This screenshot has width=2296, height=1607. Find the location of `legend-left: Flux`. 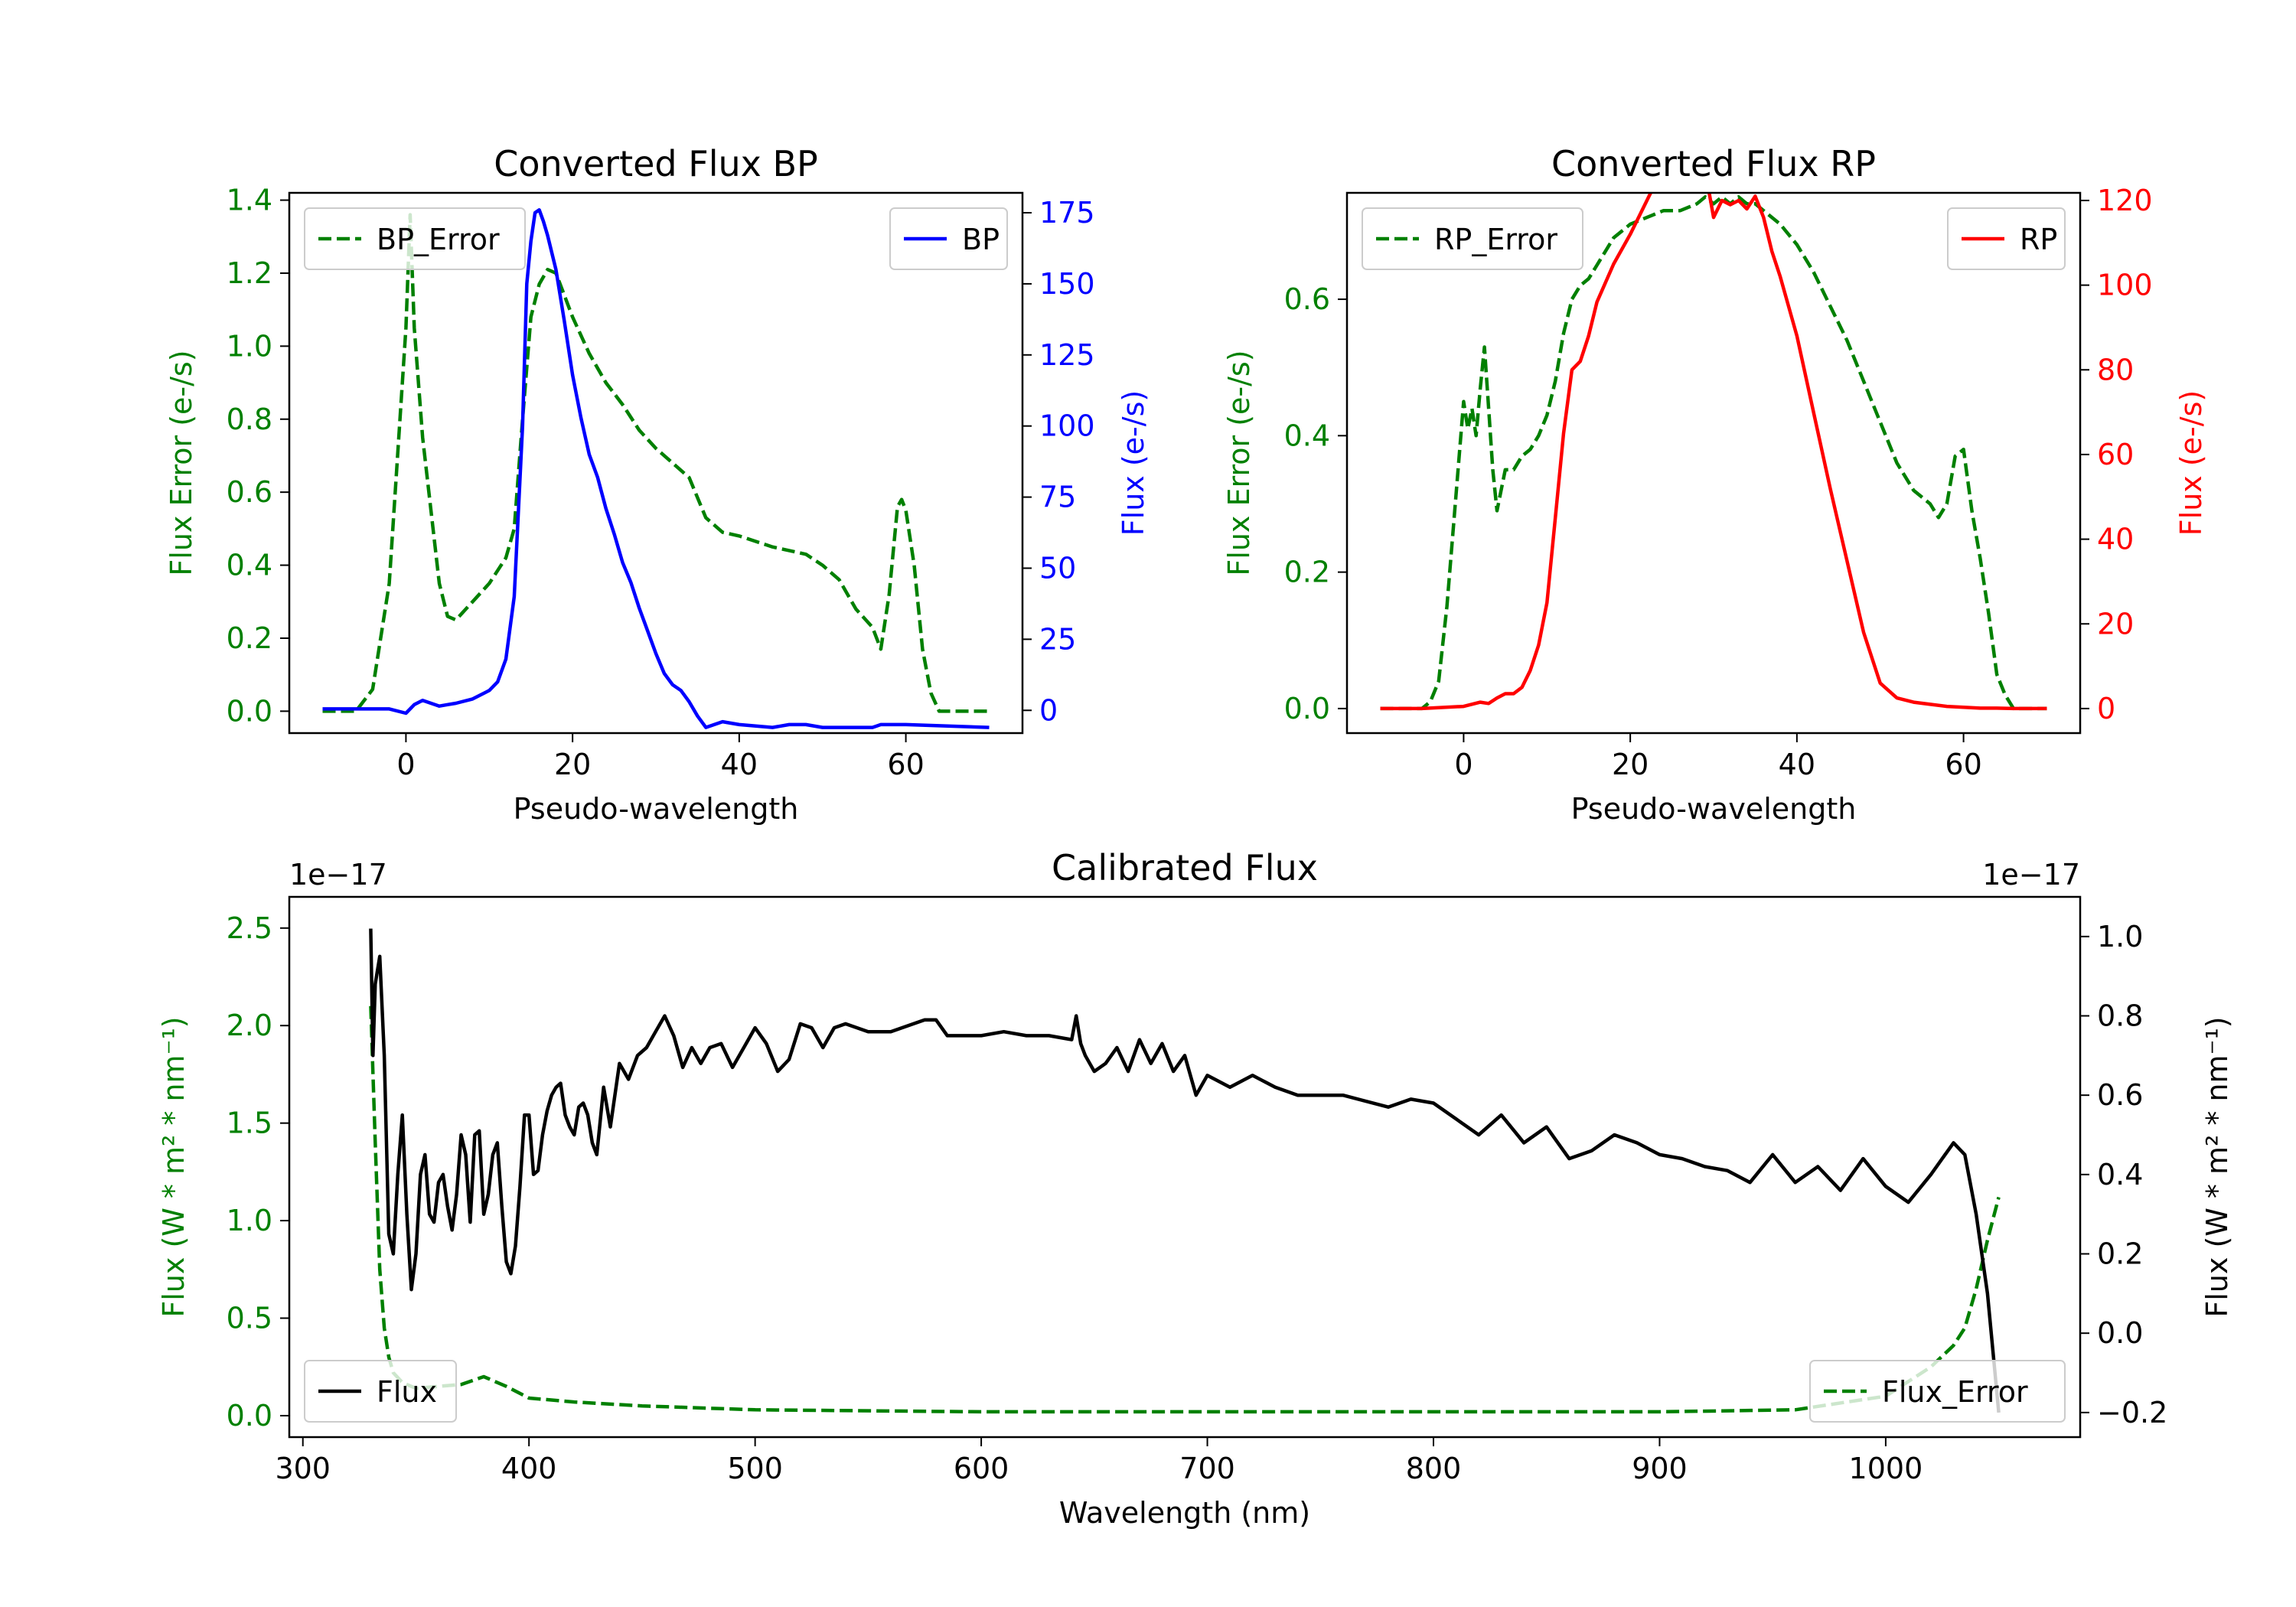

legend-left: Flux is located at coordinates (380, 1391).